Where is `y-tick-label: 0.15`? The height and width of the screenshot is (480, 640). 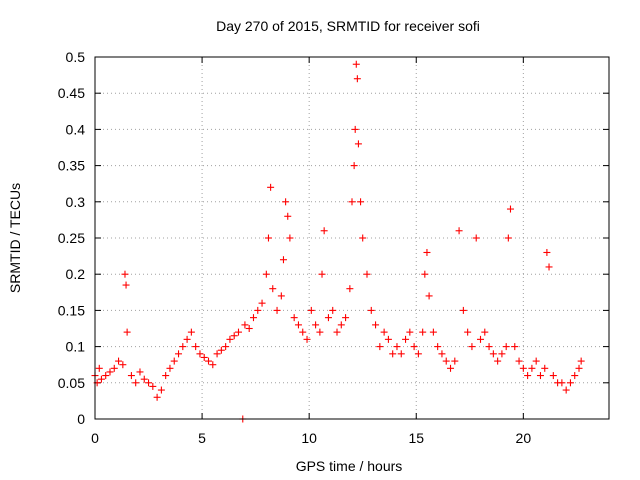 y-tick-label: 0.15 is located at coordinates (71, 310).